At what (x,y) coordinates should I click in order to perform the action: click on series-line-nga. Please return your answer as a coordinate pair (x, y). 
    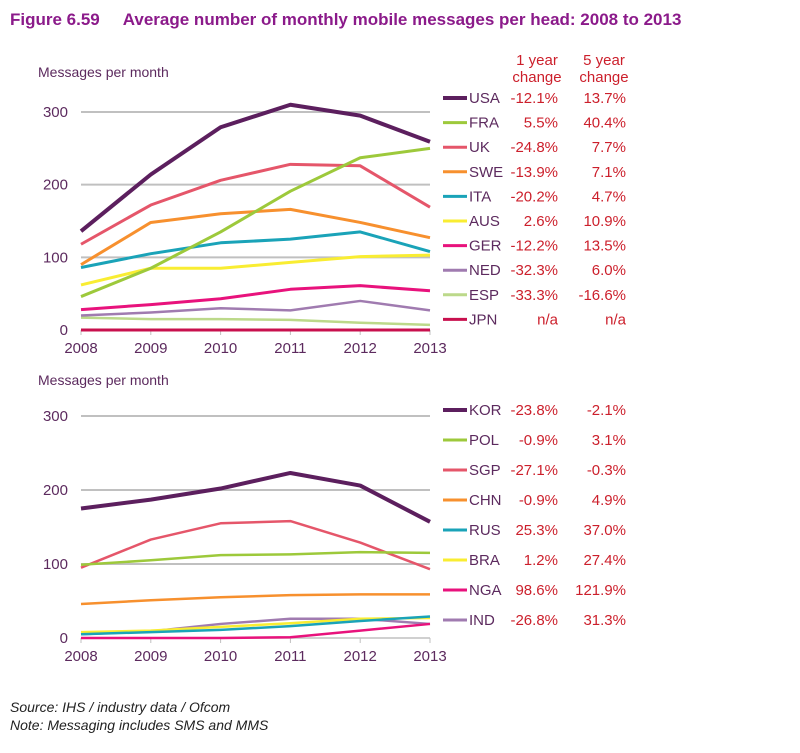
    Looking at the image, I should click on (256, 631).